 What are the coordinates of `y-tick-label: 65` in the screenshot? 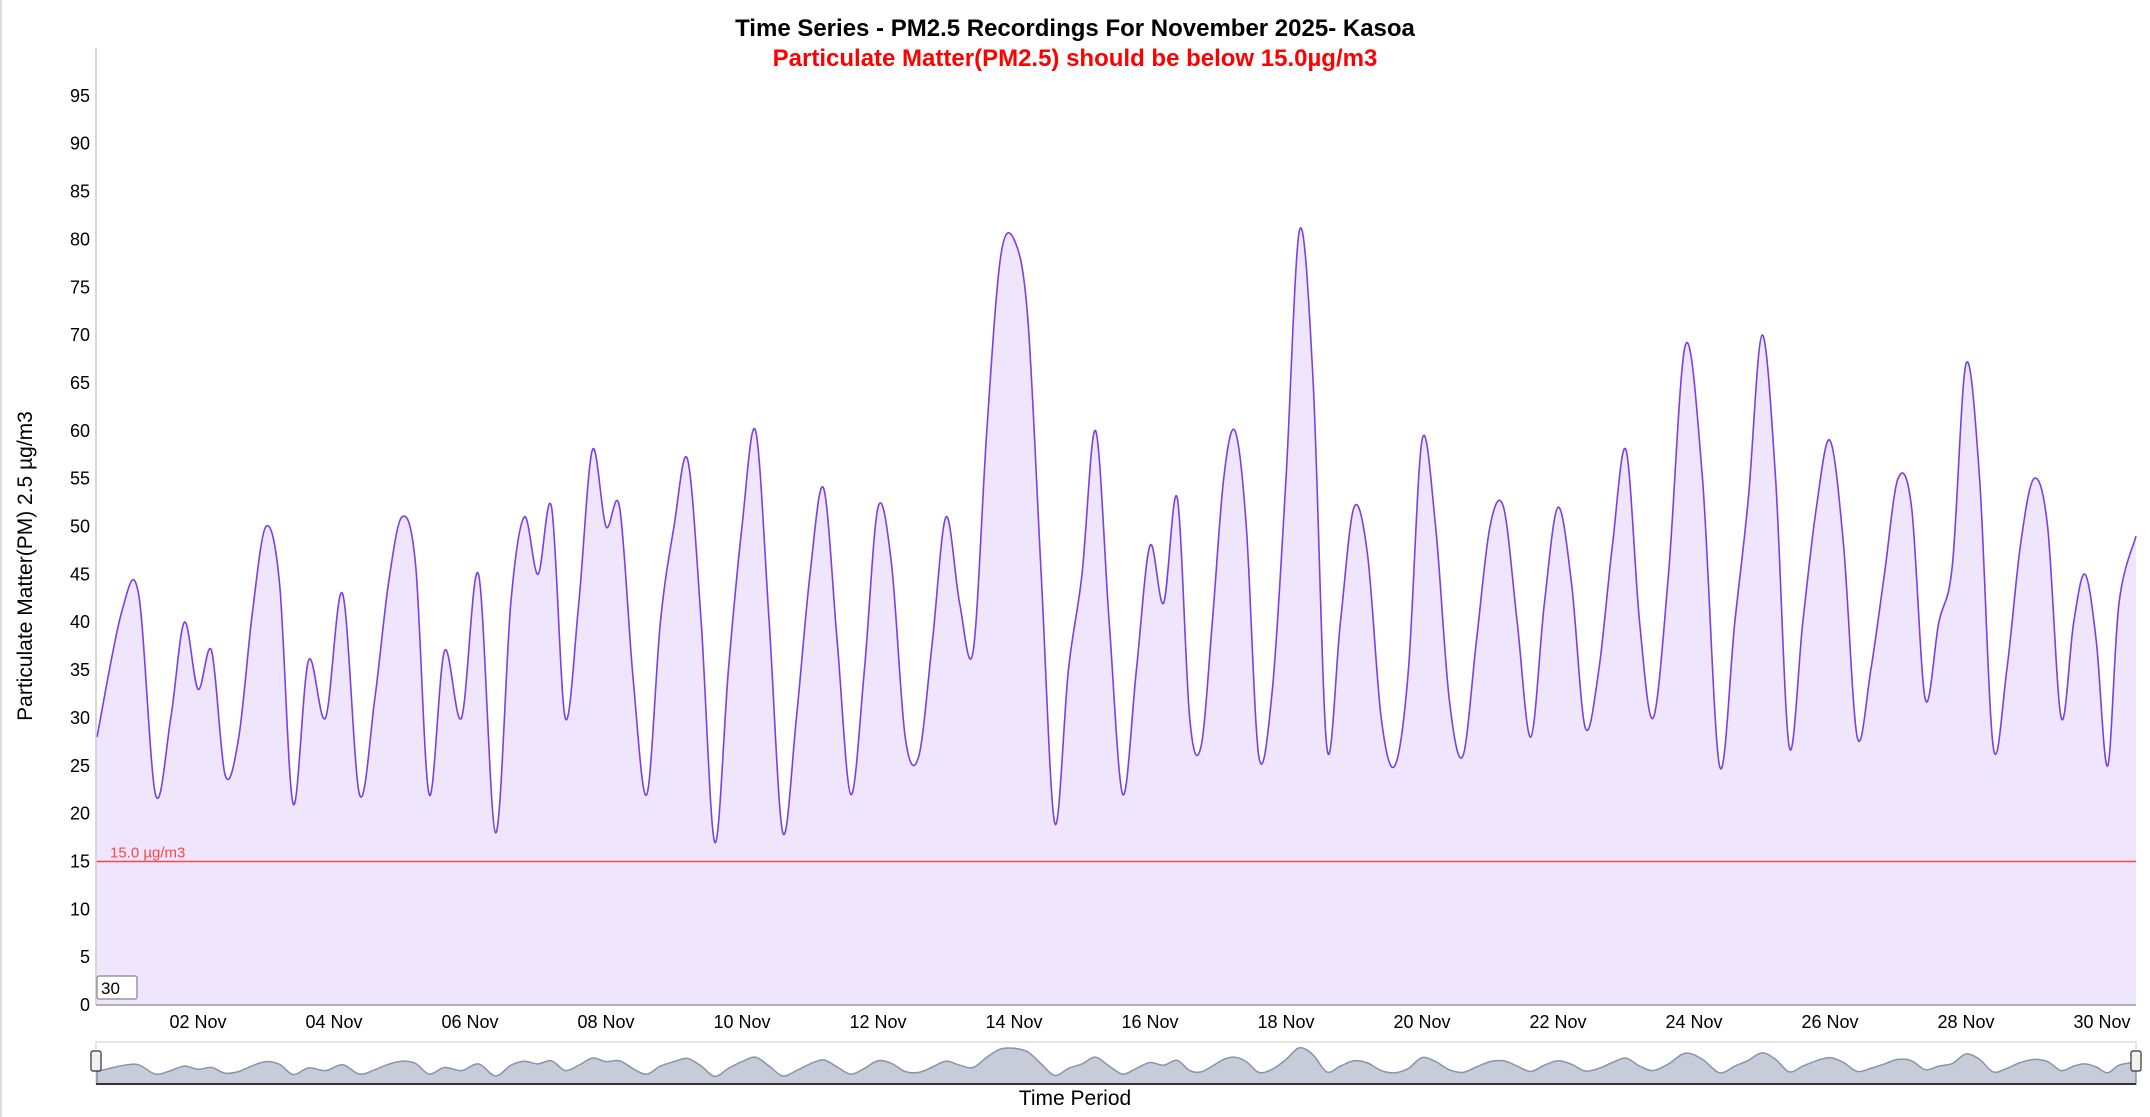 It's located at (80, 383).